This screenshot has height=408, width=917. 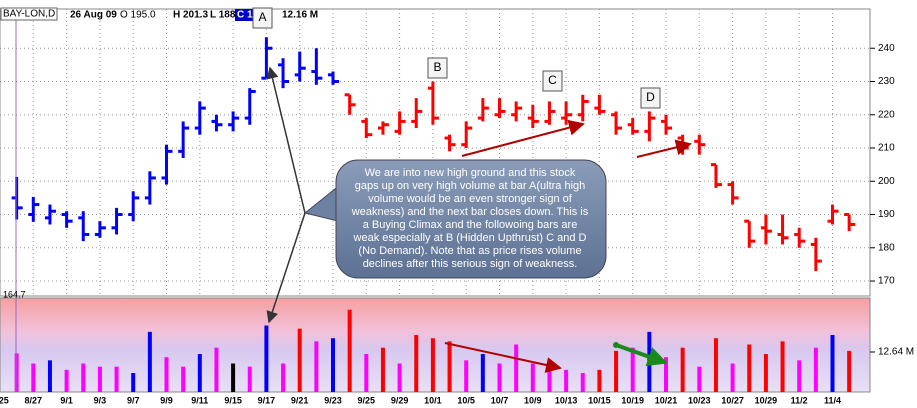 I want to click on y-tick-label: 190, so click(x=886, y=214).